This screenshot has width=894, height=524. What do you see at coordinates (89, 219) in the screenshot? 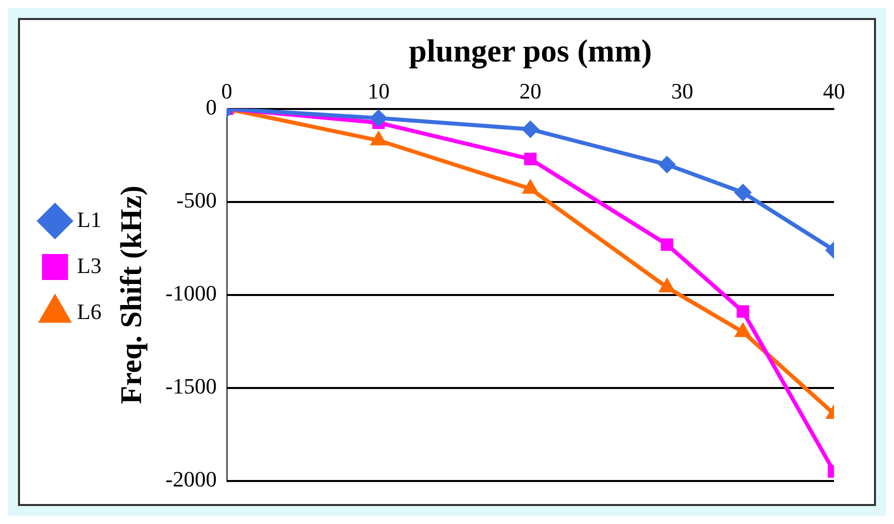
I see `legend-label: L1` at bounding box center [89, 219].